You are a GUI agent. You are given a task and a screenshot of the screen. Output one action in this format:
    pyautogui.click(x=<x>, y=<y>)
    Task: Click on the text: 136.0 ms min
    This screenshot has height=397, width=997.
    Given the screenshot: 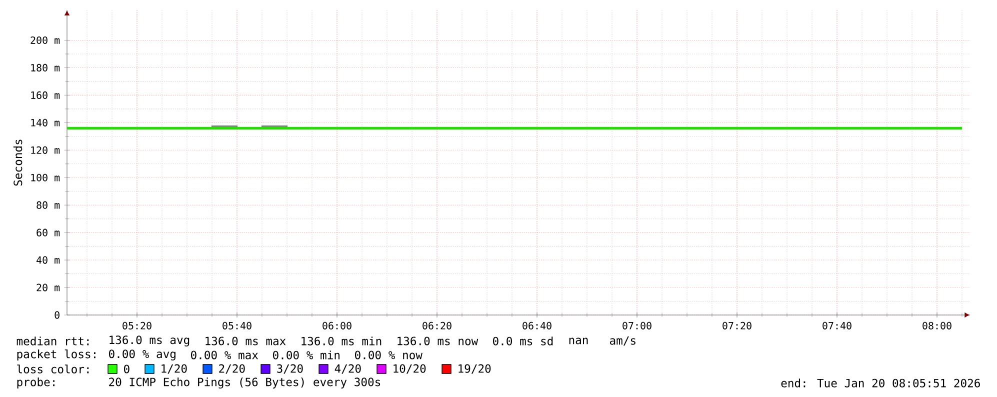 What is the action you would take?
    pyautogui.click(x=342, y=341)
    